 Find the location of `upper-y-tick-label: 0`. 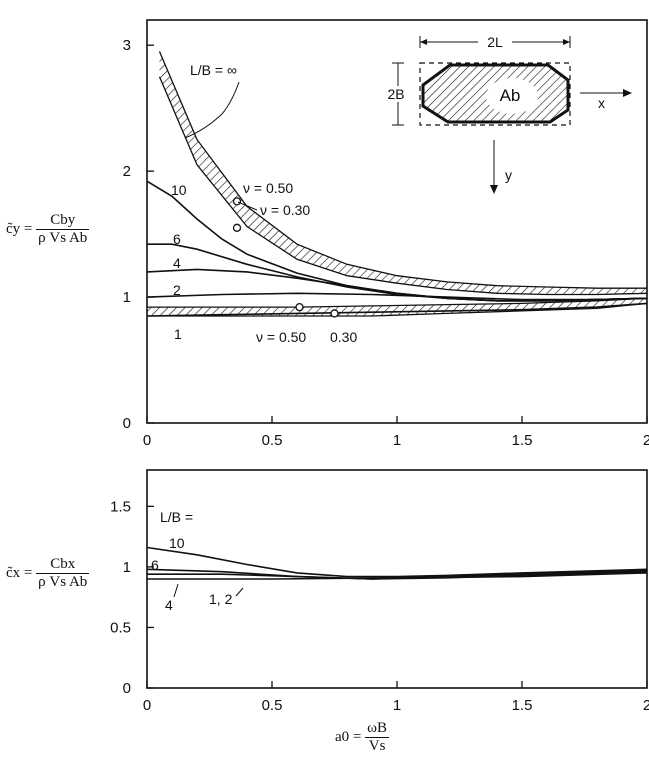

upper-y-tick-label: 0 is located at coordinates (127, 423).